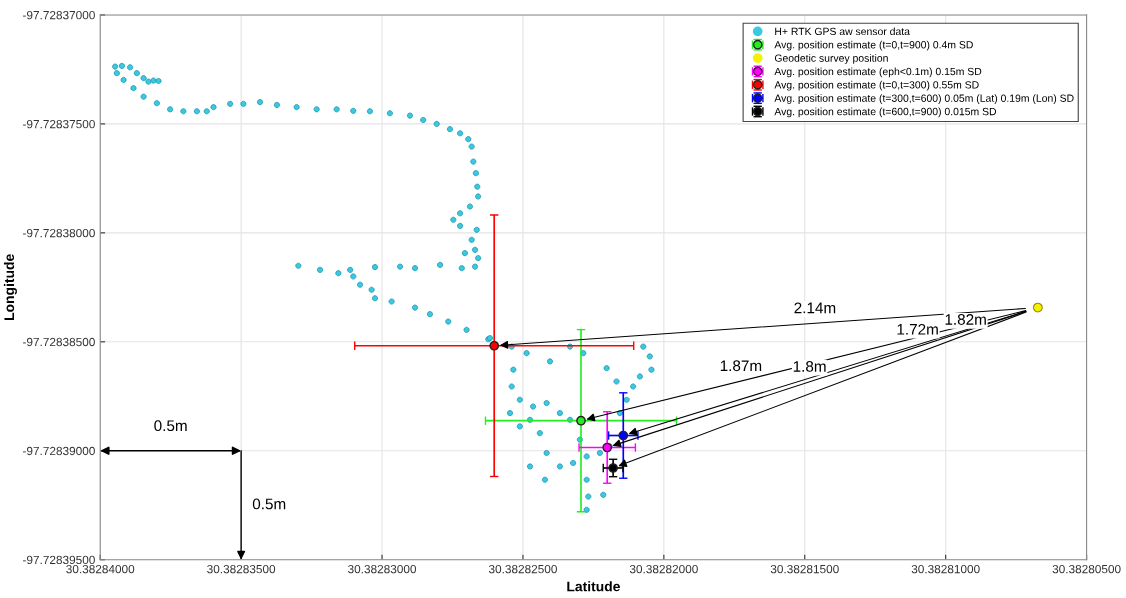 The image size is (1126, 598). Describe the element at coordinates (10, 287) in the screenshot. I see `y-axis-title: Longitude` at that location.